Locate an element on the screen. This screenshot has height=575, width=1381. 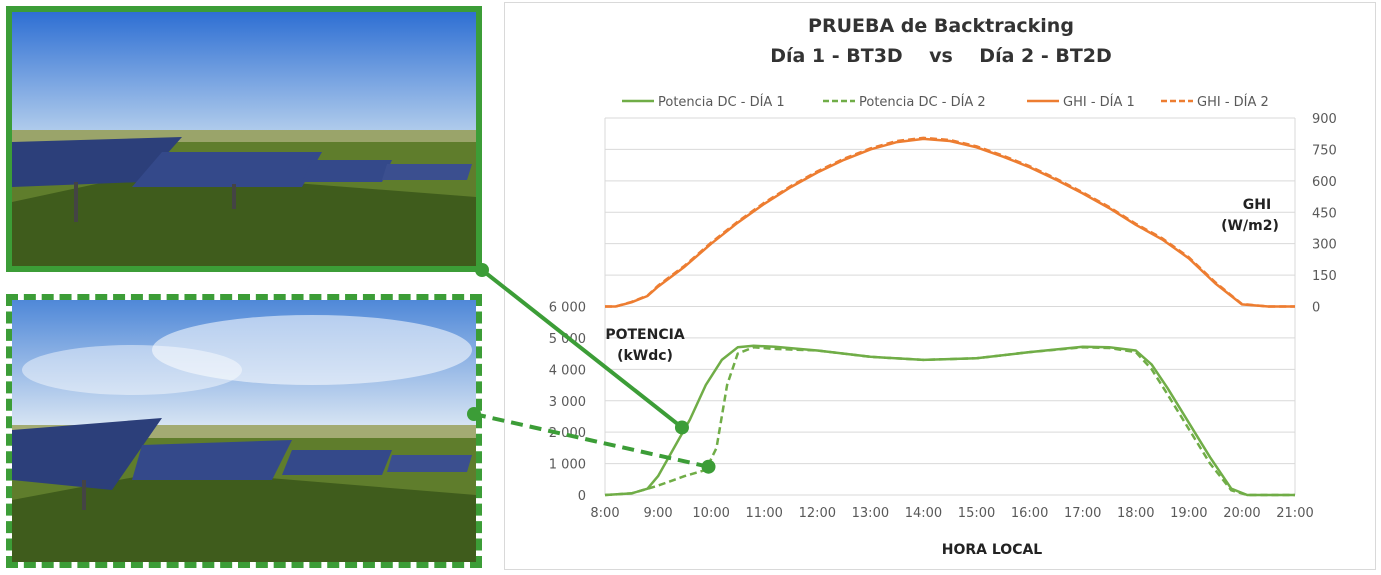
x-tick-label: 18:00 is located at coordinates (1135, 513).